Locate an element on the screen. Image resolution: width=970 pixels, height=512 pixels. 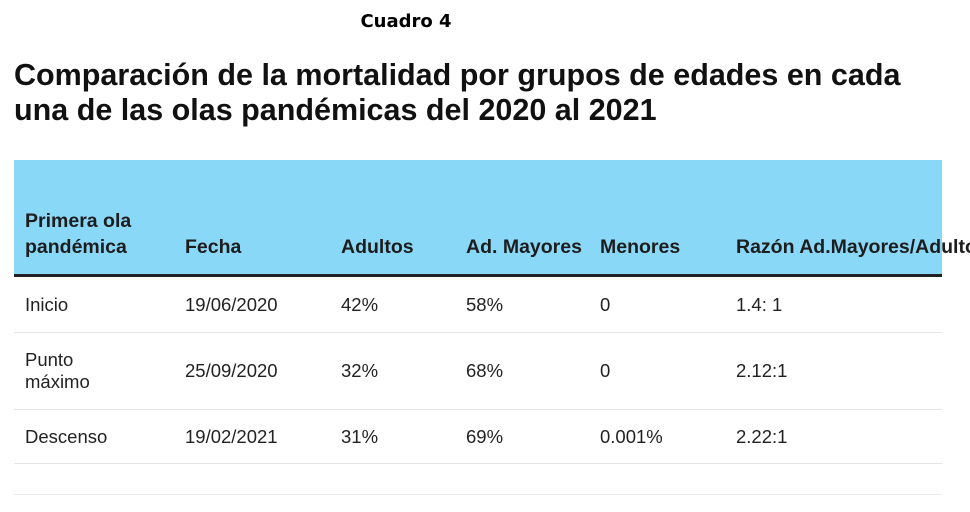
table-row-empty is located at coordinates (478, 479).